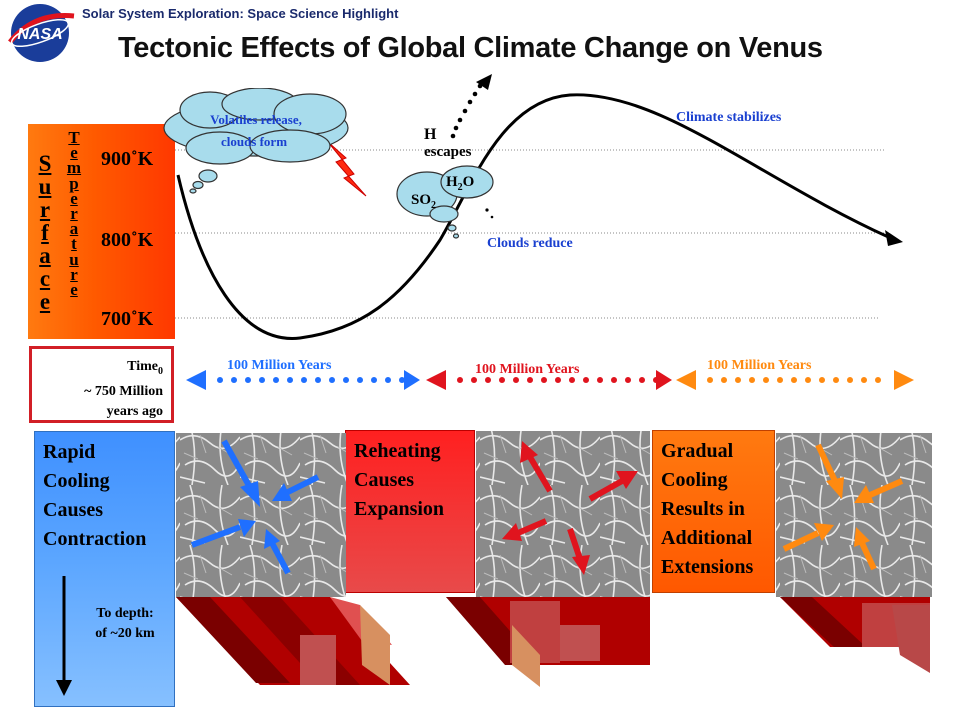 Image resolution: width=960 pixels, height=720 pixels. What do you see at coordinates (448, 152) in the screenshot?
I see `escapes-label: escapes` at bounding box center [448, 152].